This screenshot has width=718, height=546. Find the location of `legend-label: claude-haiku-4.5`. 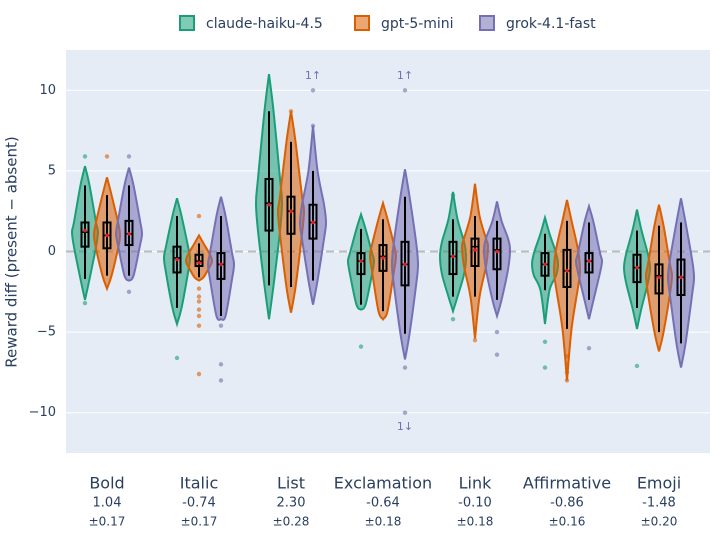

legend-label: claude-haiku-4.5 is located at coordinates (264, 24).